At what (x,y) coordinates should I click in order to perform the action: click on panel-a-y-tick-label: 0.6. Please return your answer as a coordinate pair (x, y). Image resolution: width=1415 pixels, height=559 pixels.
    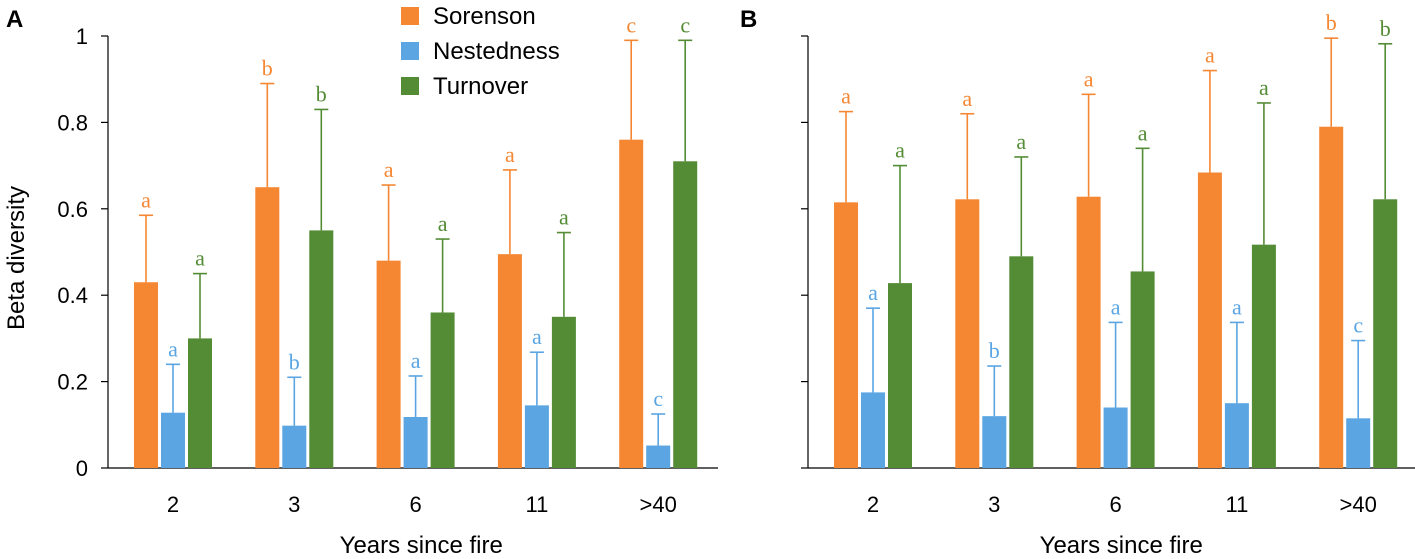
    Looking at the image, I should click on (72, 209).